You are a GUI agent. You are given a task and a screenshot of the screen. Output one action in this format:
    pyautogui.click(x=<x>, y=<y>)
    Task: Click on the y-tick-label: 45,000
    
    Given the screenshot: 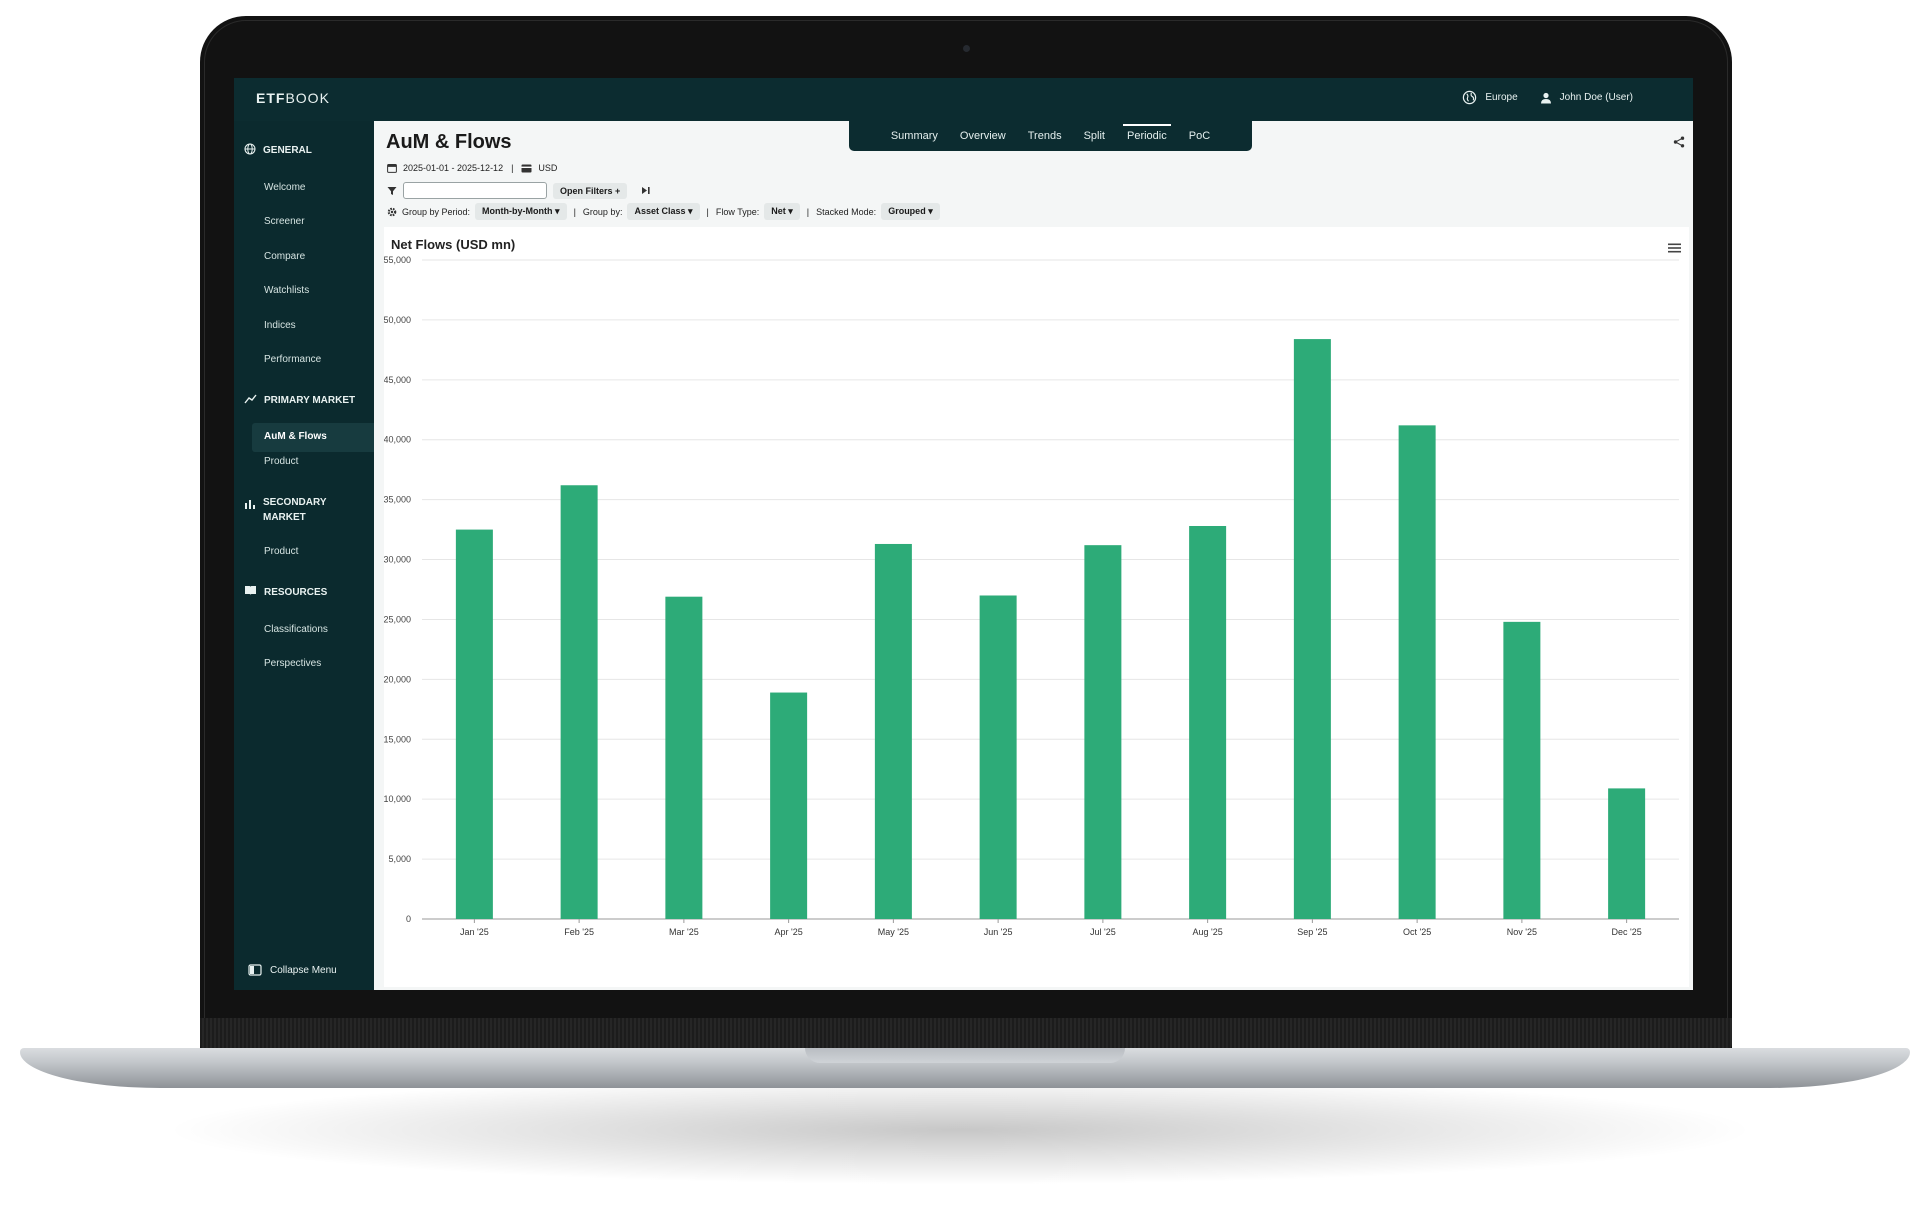 What is the action you would take?
    pyautogui.click(x=397, y=380)
    